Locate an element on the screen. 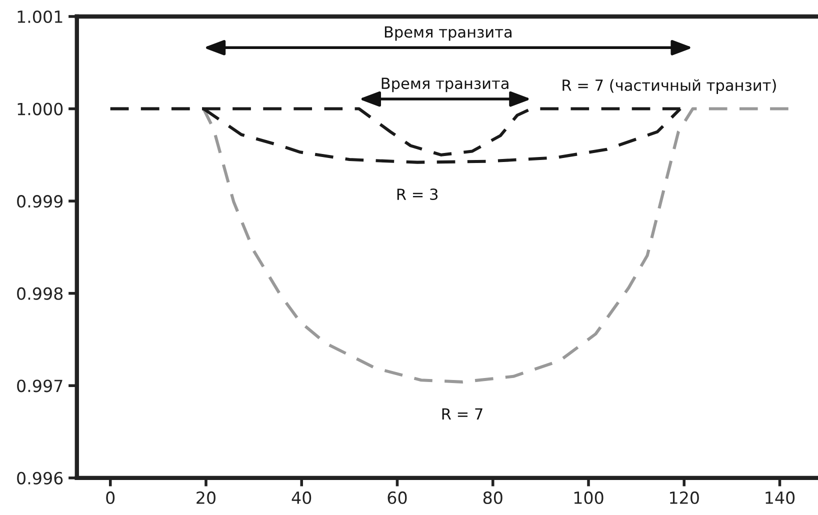 This screenshot has height=515, width=818. x-tick-label: 120 is located at coordinates (684, 497).